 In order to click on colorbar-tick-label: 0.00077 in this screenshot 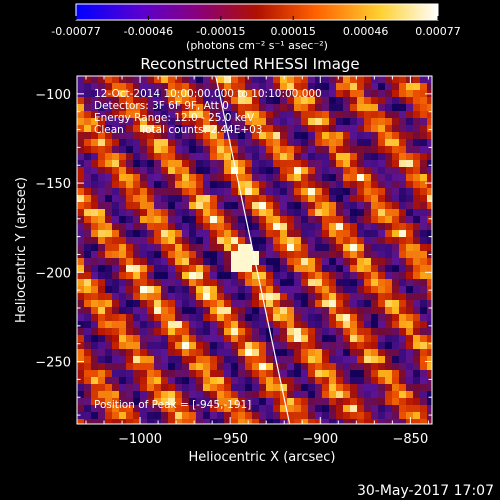, I will do `click(438, 31)`.